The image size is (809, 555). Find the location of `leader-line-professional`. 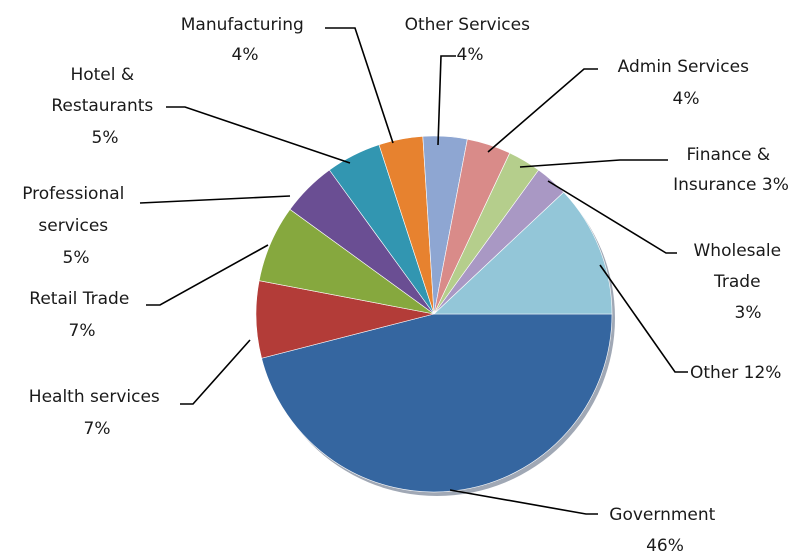

leader-line-professional is located at coordinates (215, 199).